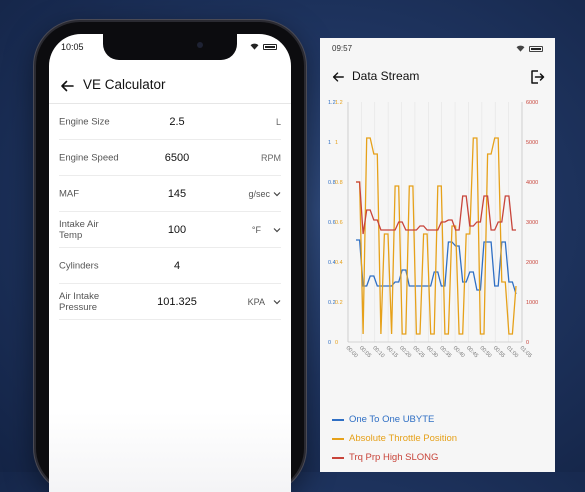 The image size is (585, 492). I want to click on maf-row: MAF 145 g/sec, so click(170, 194).